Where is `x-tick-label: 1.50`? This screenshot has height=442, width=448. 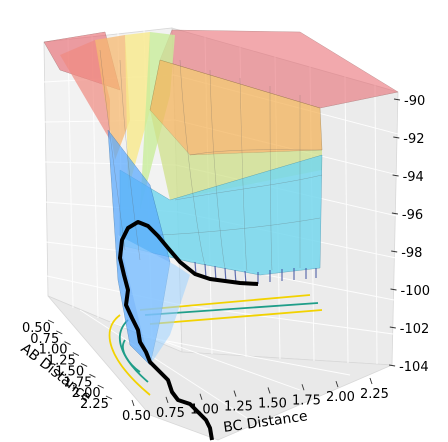 x-tick-label: 1.50 is located at coordinates (272, 403).